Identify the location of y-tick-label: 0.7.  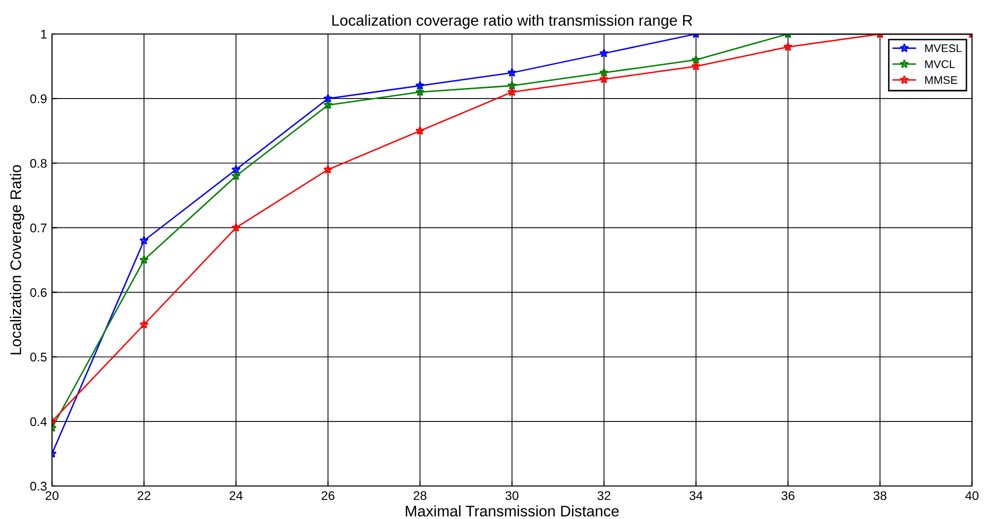
(38, 228).